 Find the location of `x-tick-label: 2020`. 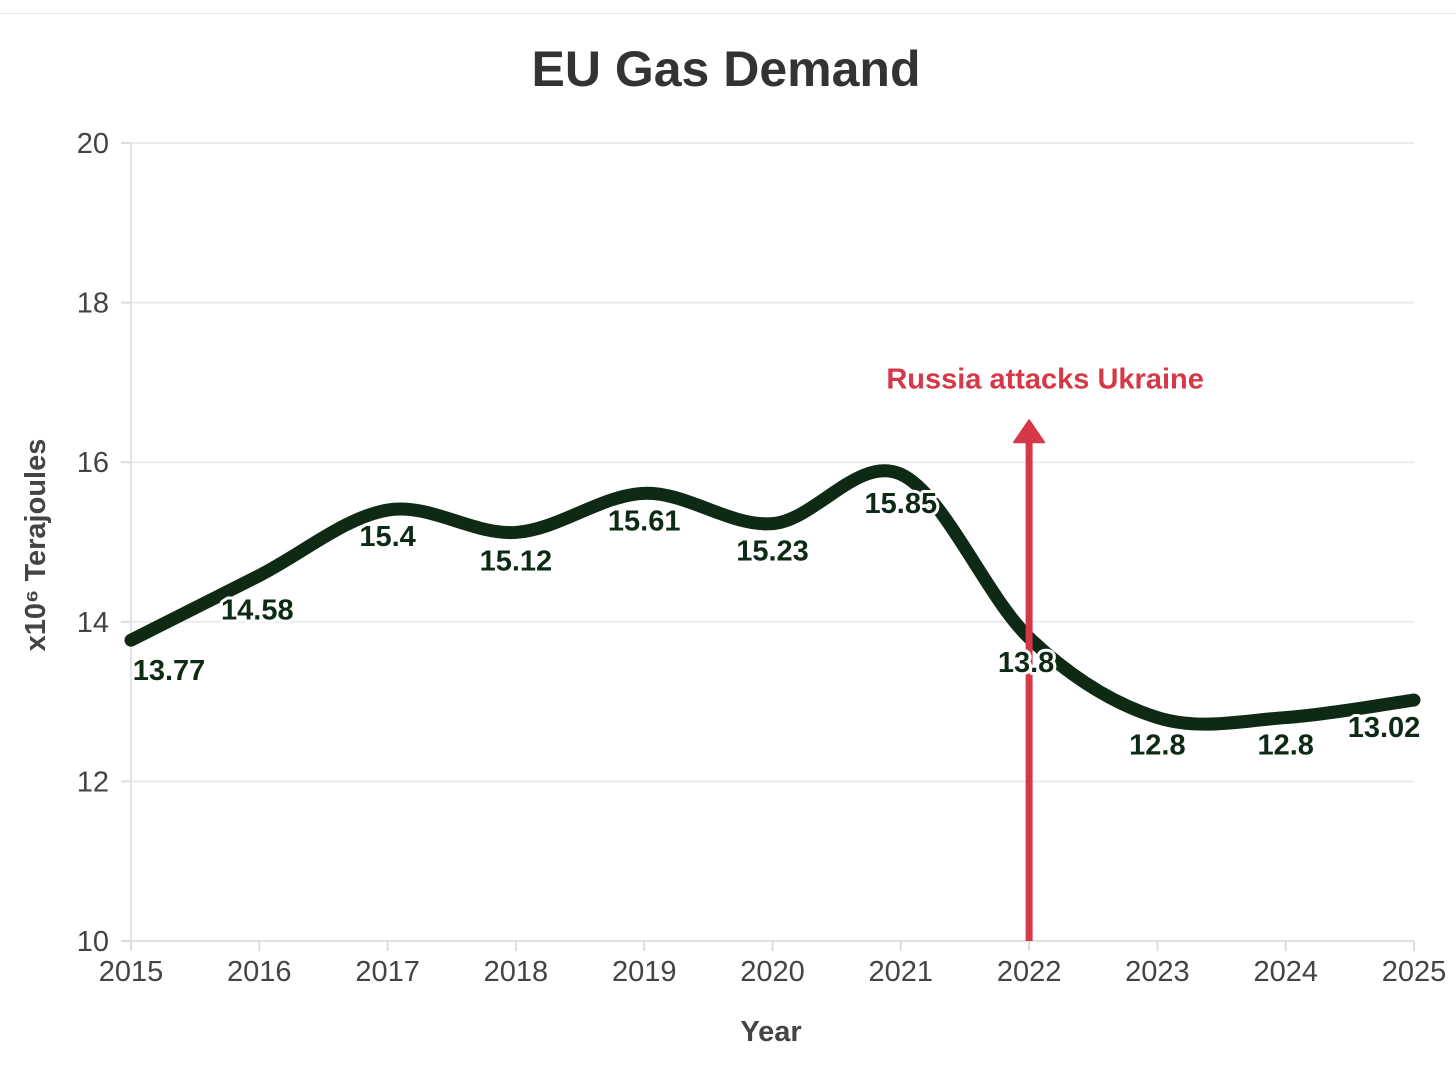

x-tick-label: 2020 is located at coordinates (772, 972).